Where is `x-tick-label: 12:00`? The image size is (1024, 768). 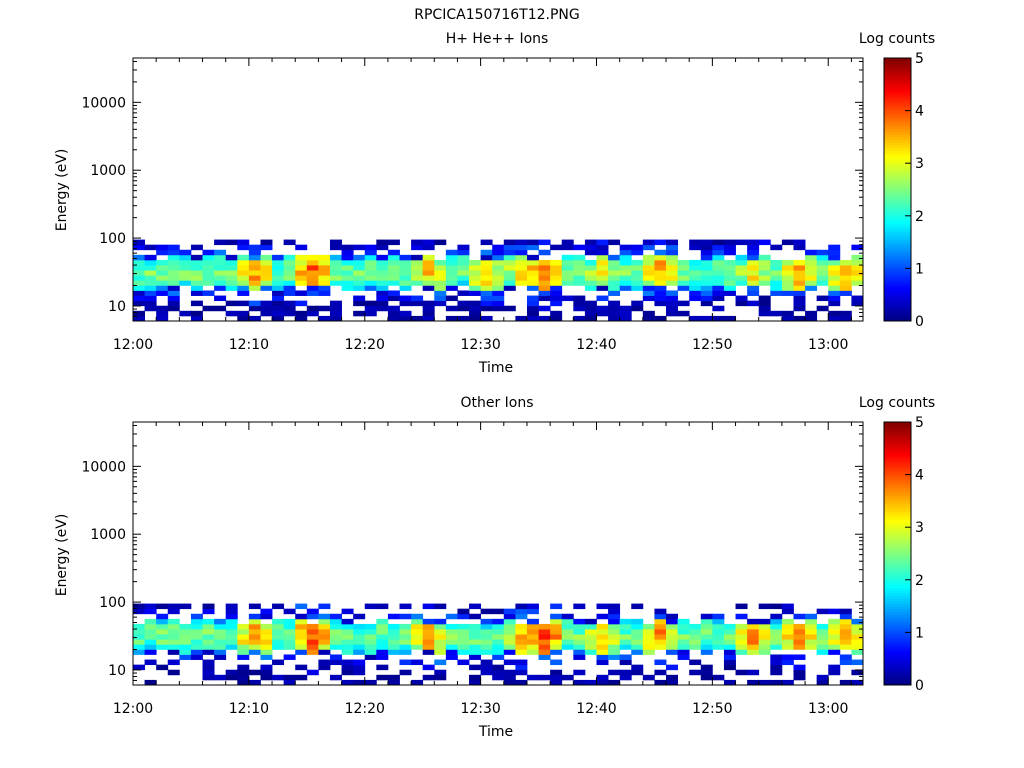 x-tick-label: 12:00 is located at coordinates (133, 345).